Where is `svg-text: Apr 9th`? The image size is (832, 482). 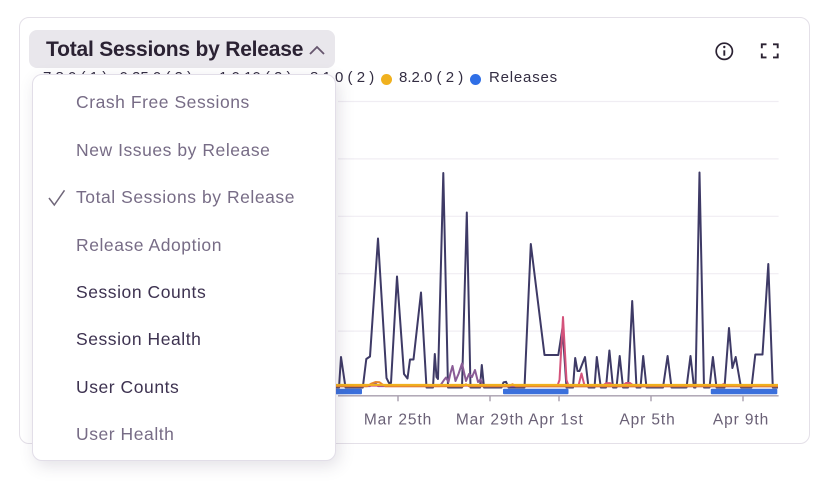
svg-text: Apr 9th is located at coordinates (741, 420).